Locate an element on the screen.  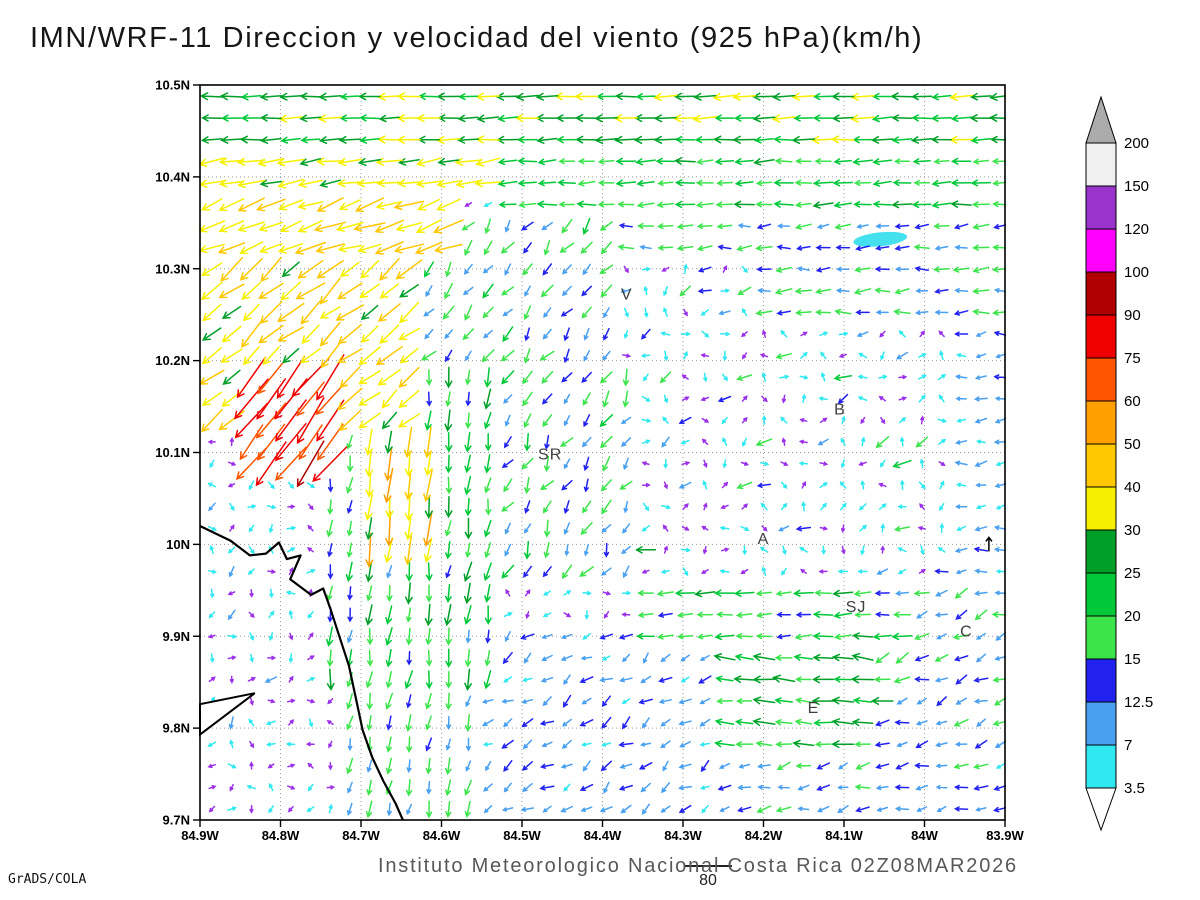
svg-text: C is located at coordinates (966, 632).